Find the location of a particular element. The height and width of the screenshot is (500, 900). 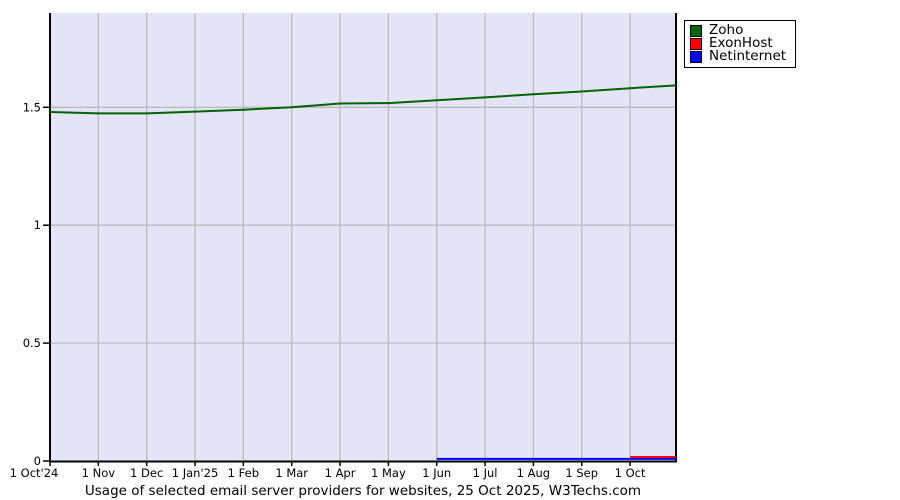

legend-item-zoho: Zoho is located at coordinates (738, 30).